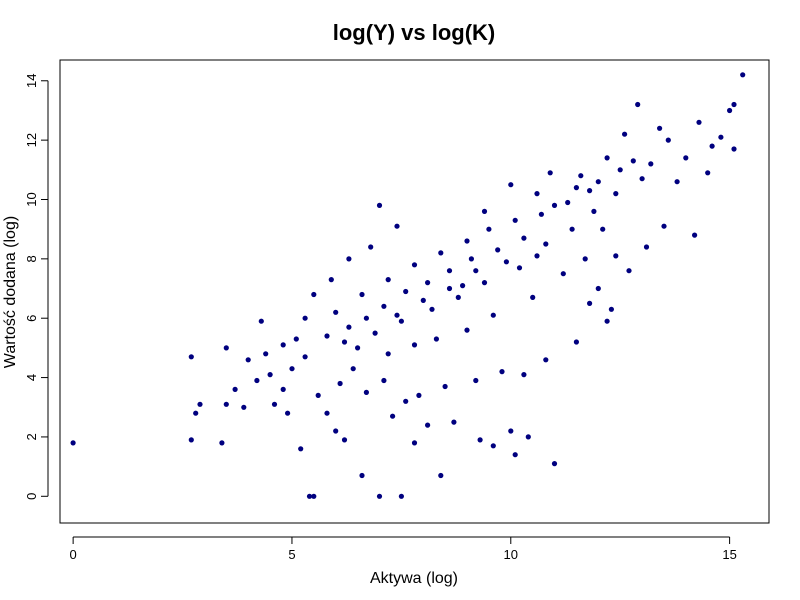 Image resolution: width=800 pixels, height=600 pixels. I want to click on y-tick-label: 12, so click(31, 140).